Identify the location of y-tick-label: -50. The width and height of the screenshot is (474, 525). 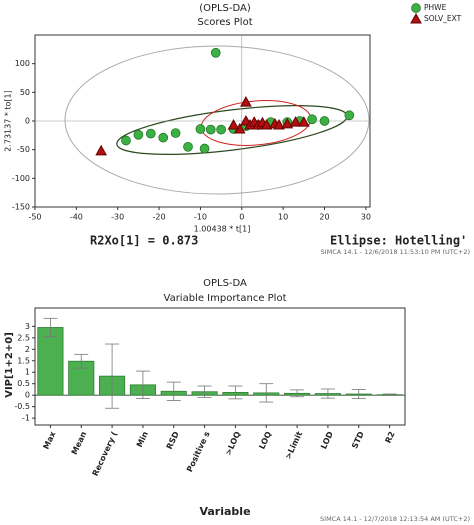
(23, 149).